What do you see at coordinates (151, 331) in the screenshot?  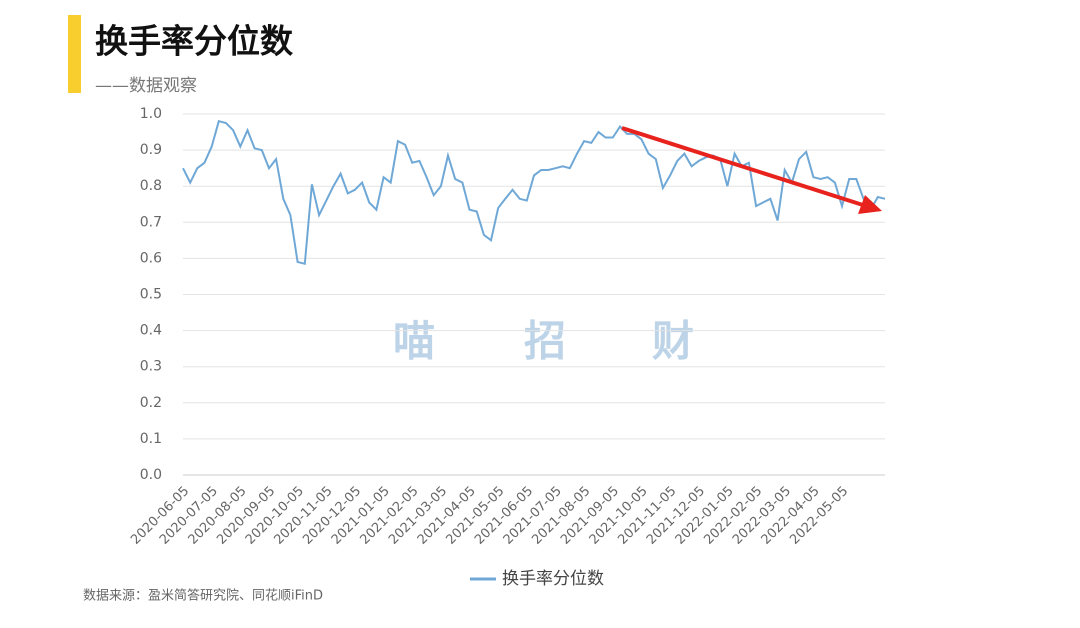 I see `y-tick-label: 0.4` at bounding box center [151, 331].